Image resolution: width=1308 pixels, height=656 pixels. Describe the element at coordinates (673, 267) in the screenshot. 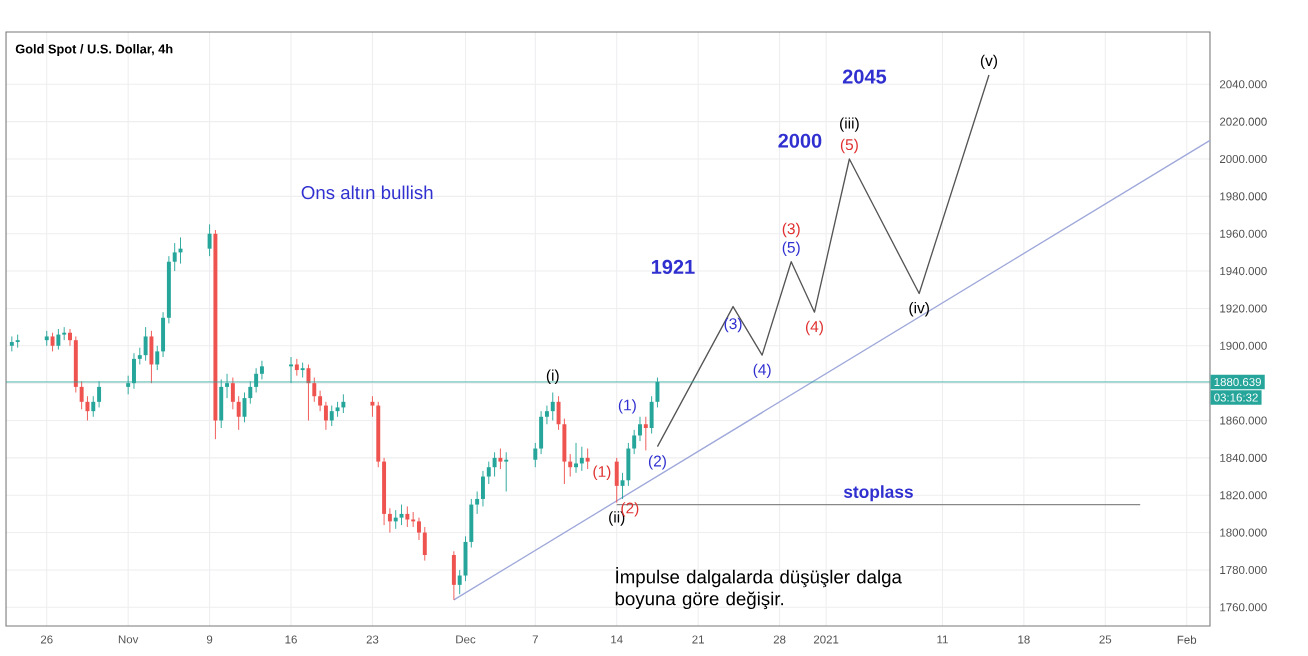

I see `annotation: 1921` at that location.